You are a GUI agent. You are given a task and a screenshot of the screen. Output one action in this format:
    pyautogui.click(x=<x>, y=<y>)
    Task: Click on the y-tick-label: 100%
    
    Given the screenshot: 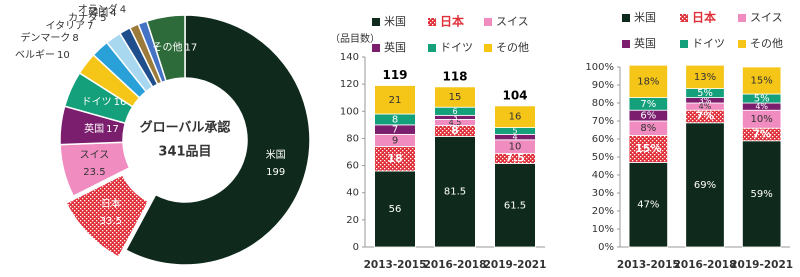 What is the action you would take?
    pyautogui.click(x=599, y=67)
    